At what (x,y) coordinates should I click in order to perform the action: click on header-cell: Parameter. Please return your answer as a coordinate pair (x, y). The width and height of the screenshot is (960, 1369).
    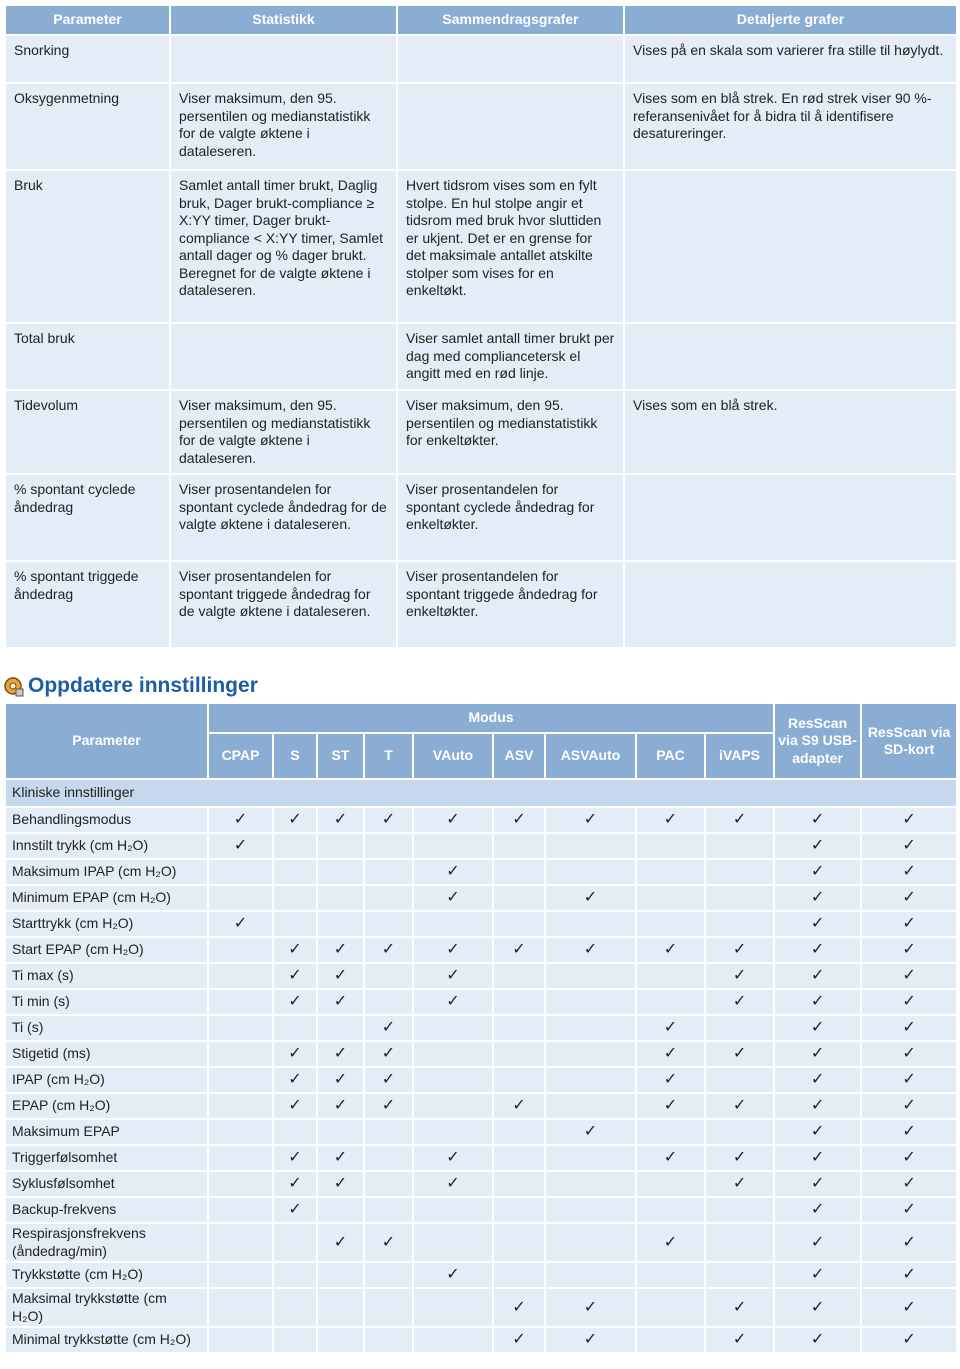
    Looking at the image, I should click on (87, 20).